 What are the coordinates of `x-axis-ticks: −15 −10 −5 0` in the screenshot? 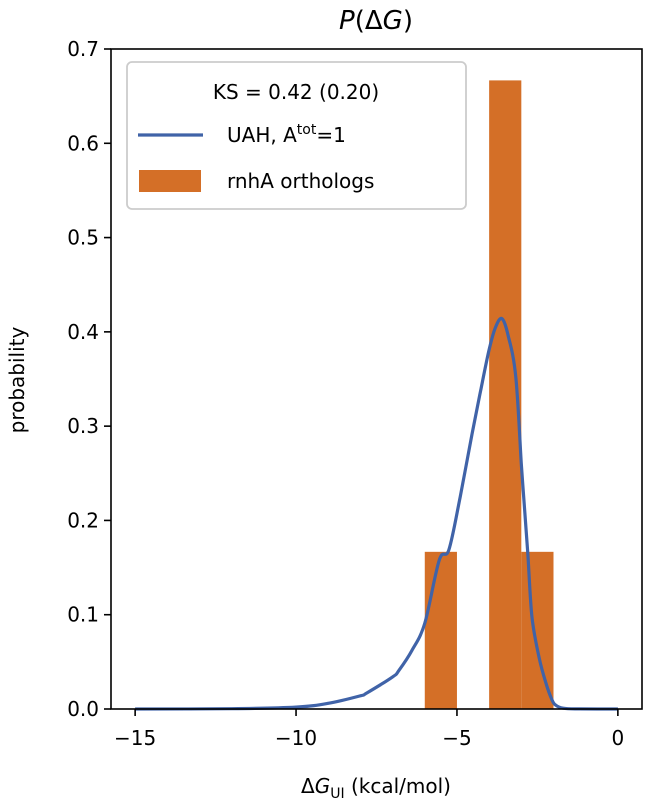 It's located at (369, 729).